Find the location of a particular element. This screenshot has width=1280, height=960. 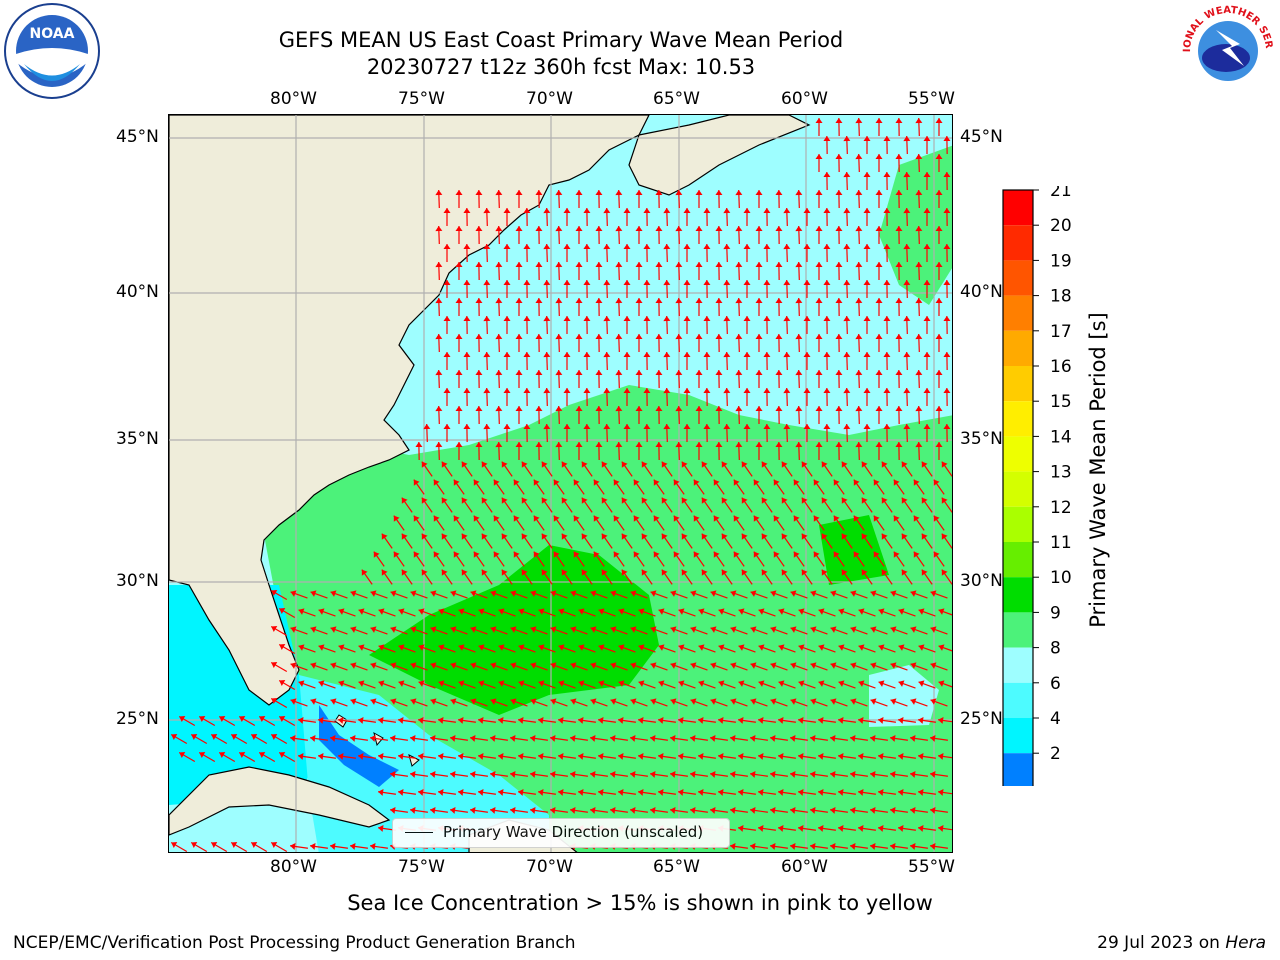

colorbar-segment is located at coordinates (1018, 419).